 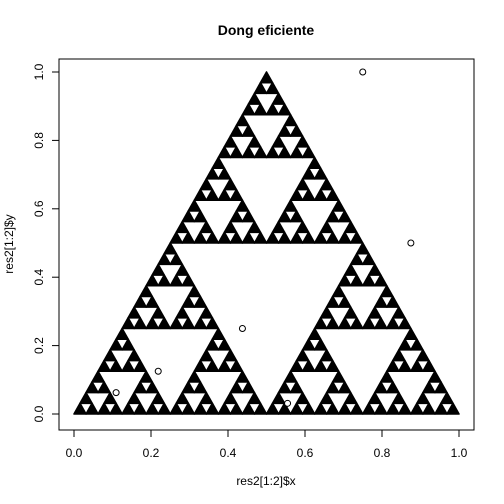 I want to click on x-tick-label: 0.8, so click(x=382, y=453).